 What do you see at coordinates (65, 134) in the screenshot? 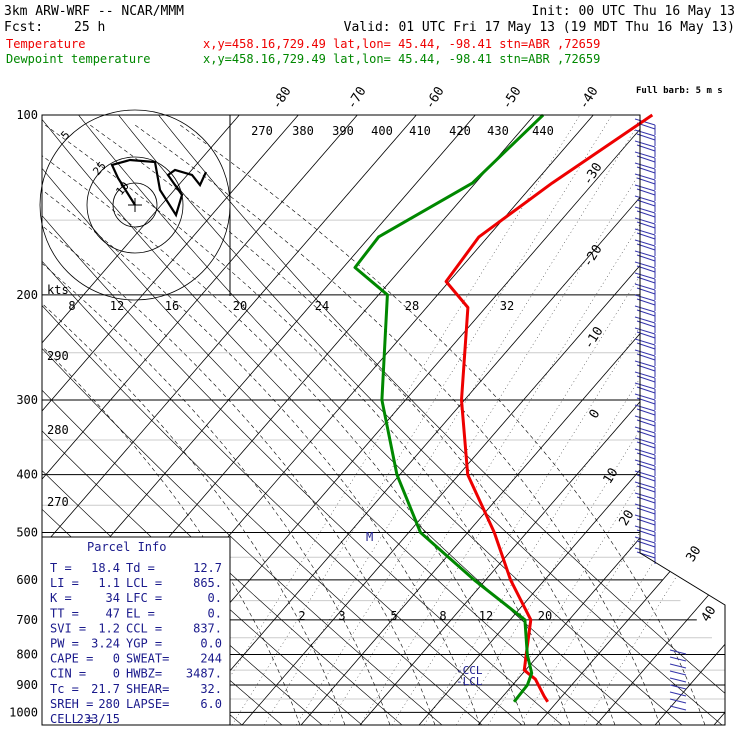
I see `hodo-ring-label: 5` at bounding box center [65, 134].